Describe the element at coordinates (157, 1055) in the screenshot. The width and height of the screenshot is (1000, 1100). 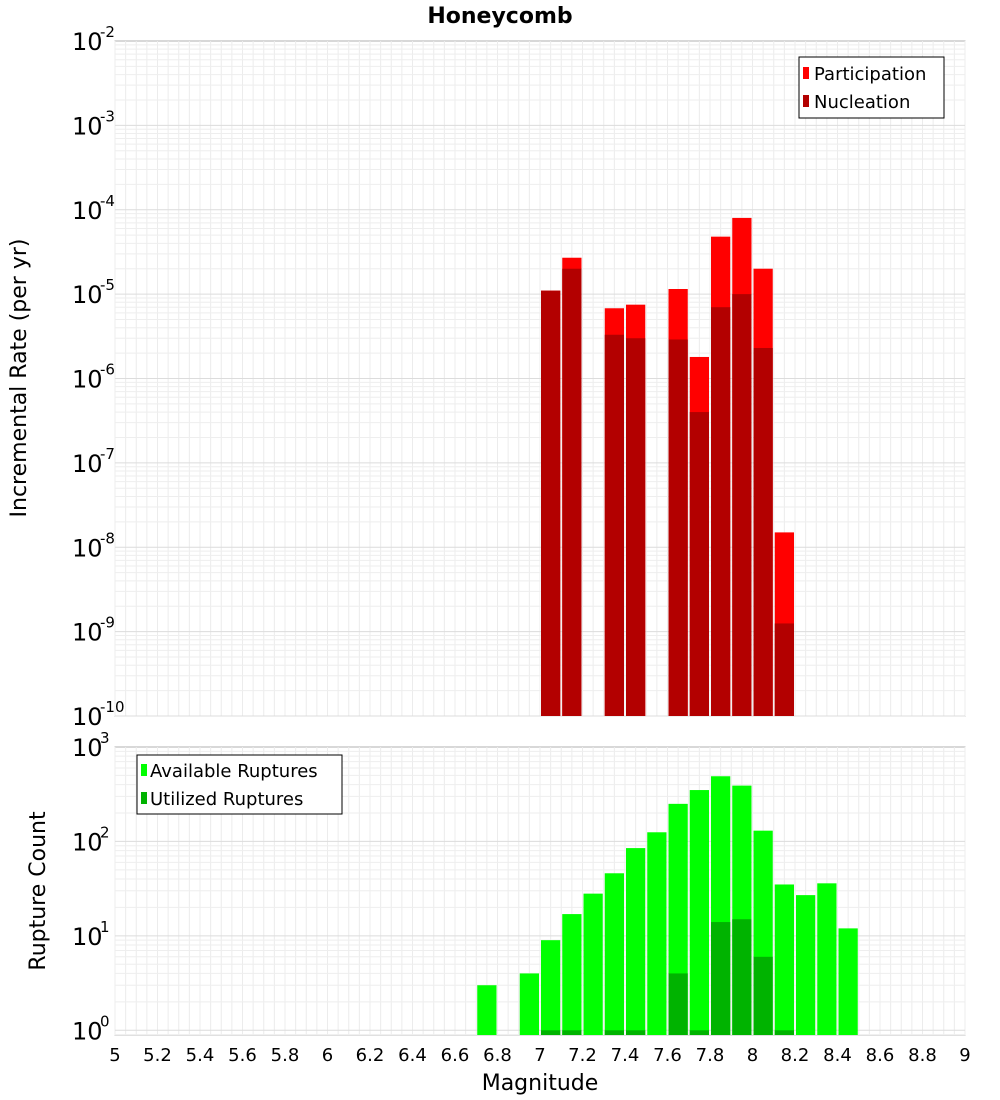
I see `x-tick-label: 5.2` at that location.